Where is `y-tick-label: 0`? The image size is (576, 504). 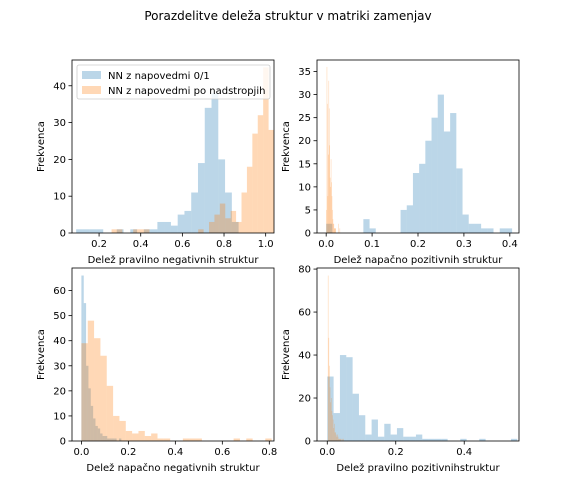 y-tick-label: 0 is located at coordinates (308, 442).